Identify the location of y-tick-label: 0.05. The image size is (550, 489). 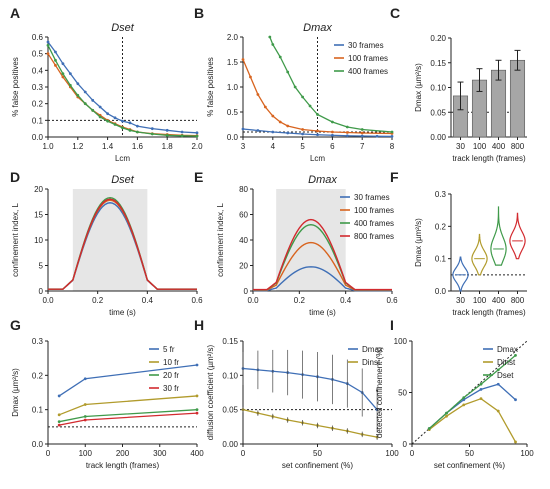
(230, 410).